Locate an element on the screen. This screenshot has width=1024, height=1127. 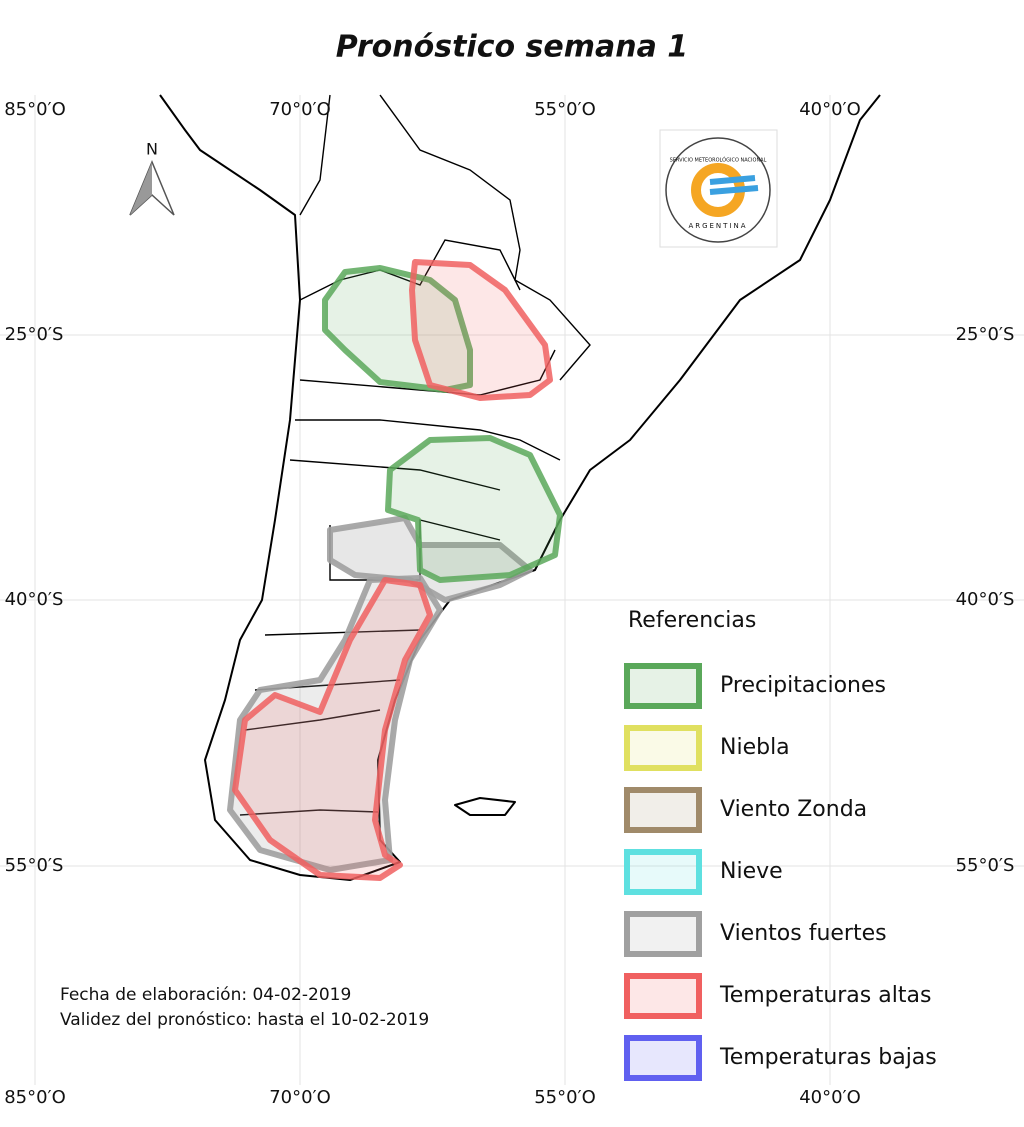
map-title: Pronóstico semana 1 is located at coordinates (512, 47).